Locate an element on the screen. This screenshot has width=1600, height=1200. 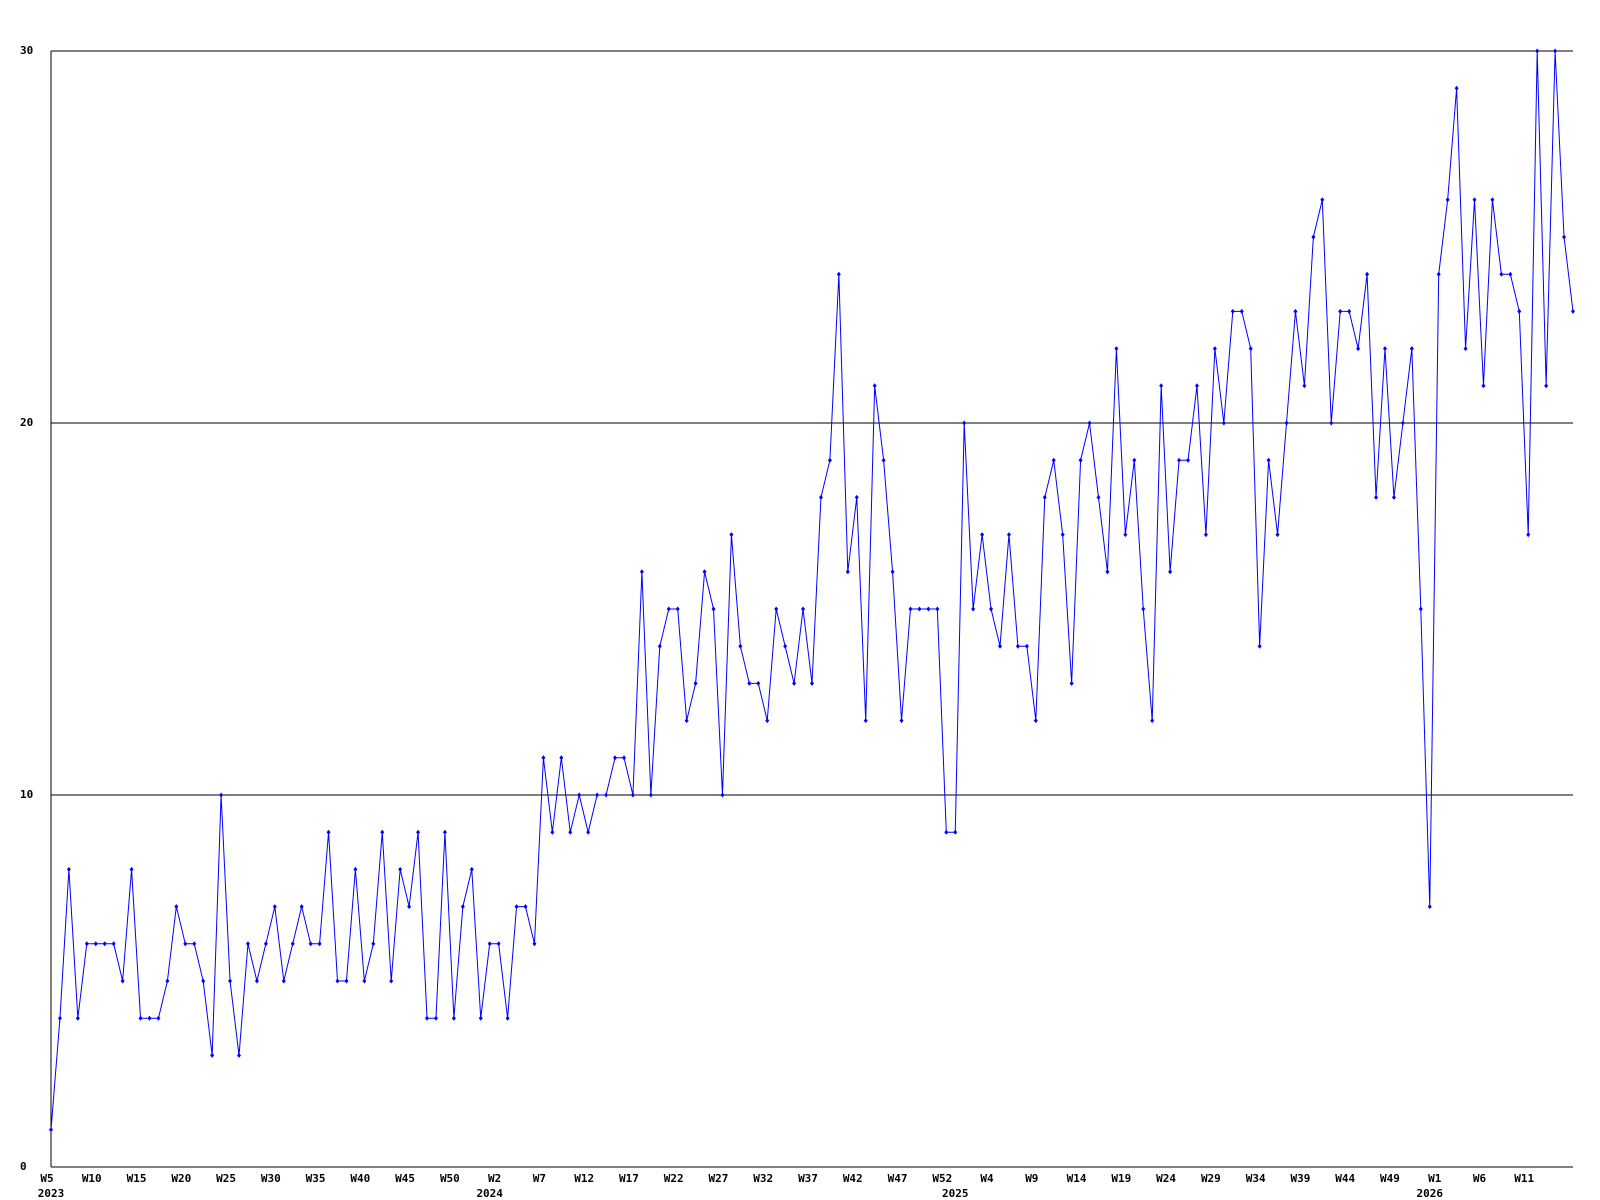
x-tick-label: W11 is located at coordinates (1524, 1178).